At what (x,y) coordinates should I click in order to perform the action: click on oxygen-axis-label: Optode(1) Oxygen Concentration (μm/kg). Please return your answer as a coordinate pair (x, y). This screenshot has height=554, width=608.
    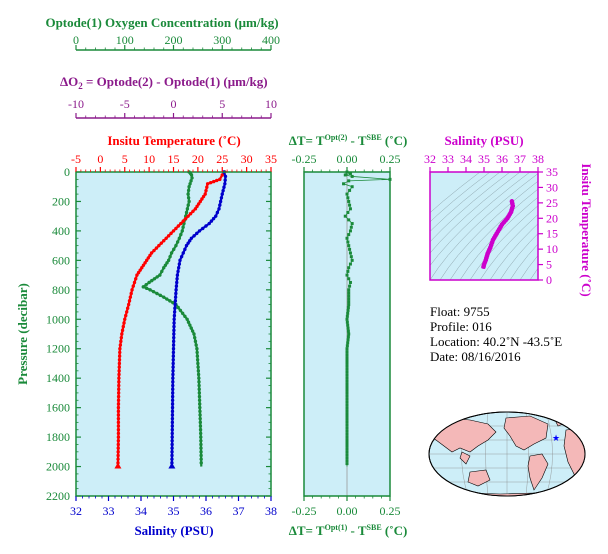
    Looking at the image, I should click on (161, 22).